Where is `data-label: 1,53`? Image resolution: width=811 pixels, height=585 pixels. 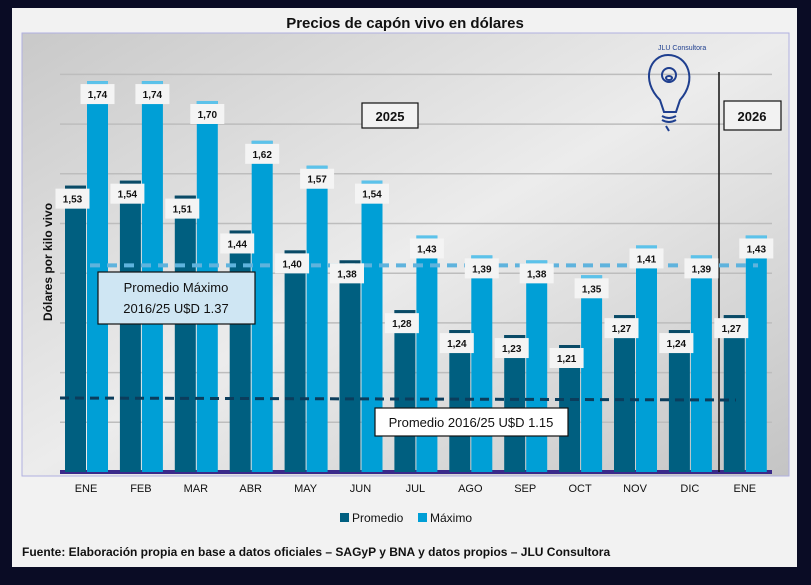 data-label: 1,53 is located at coordinates (73, 200).